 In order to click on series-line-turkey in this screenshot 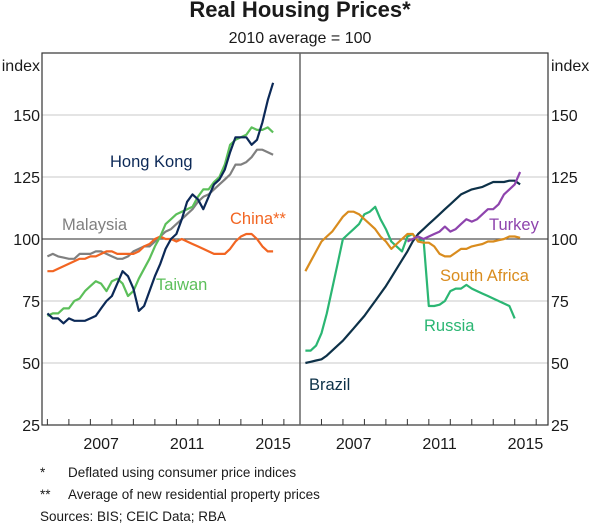, I will do `click(464, 207)`.